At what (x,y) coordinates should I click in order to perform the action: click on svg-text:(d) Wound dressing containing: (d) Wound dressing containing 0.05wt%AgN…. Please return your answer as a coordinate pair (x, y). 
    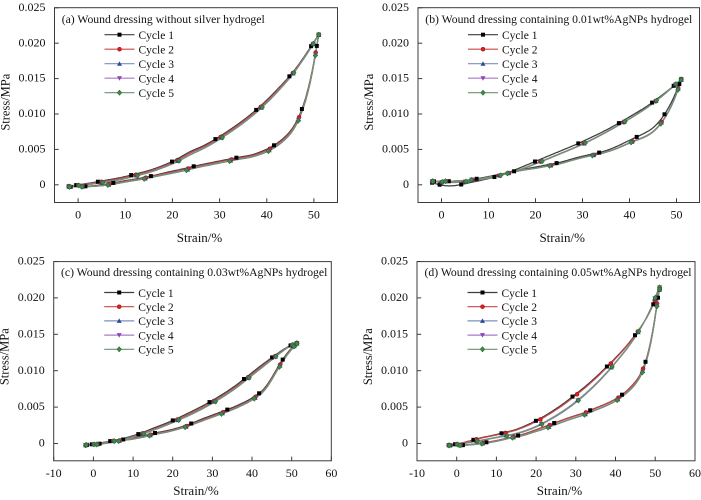
    Looking at the image, I should click on (559, 272).